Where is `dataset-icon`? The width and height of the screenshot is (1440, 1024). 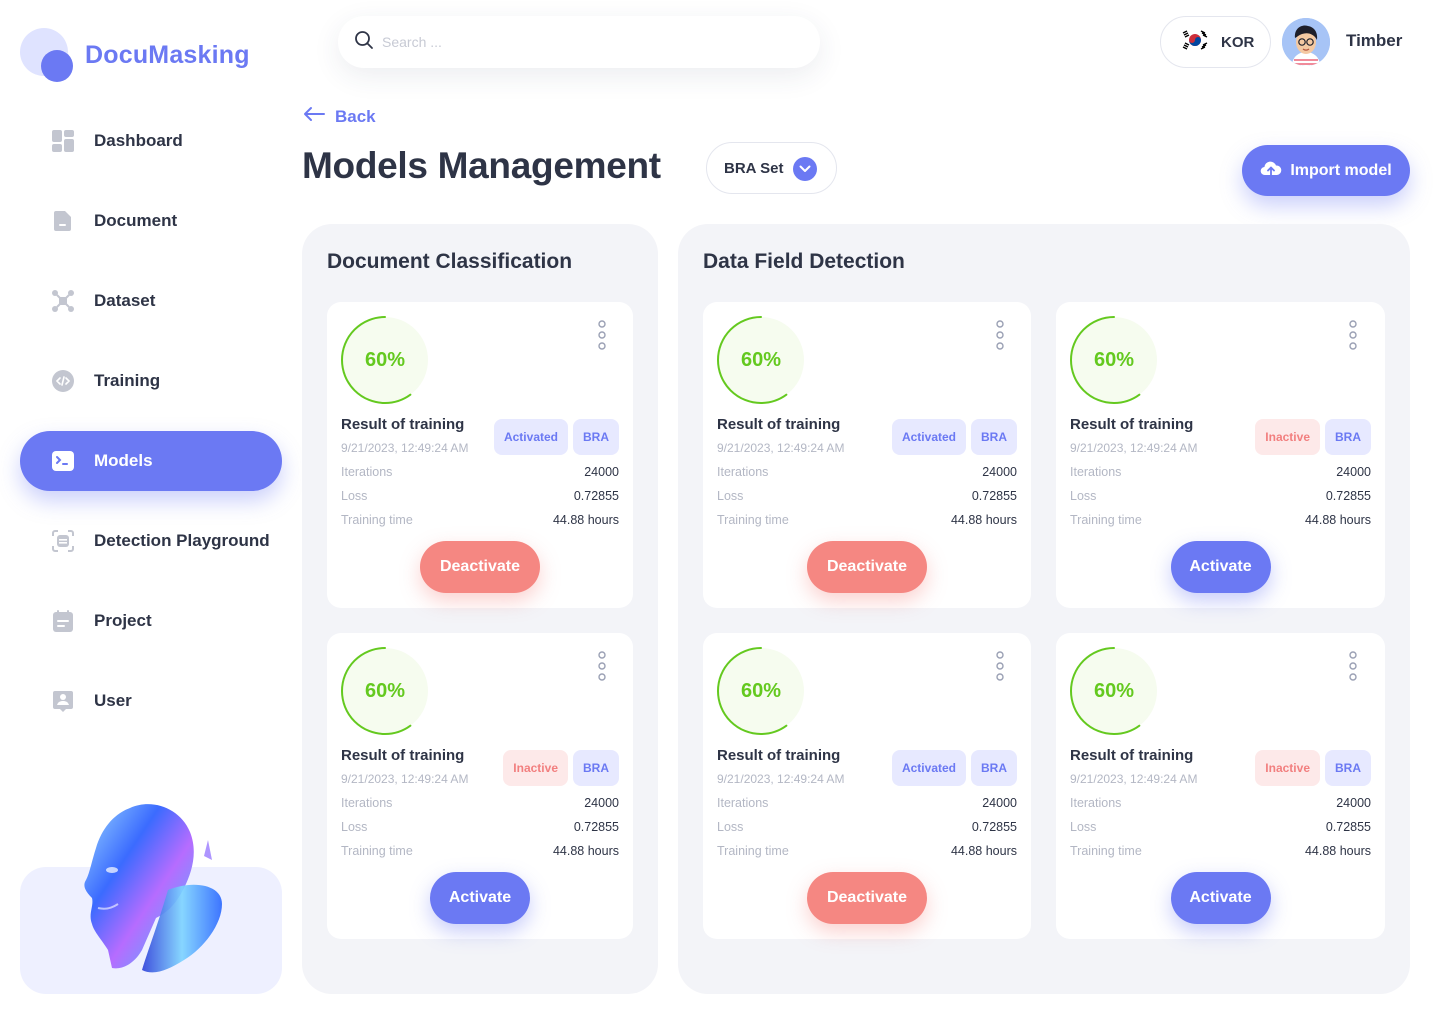 dataset-icon is located at coordinates (63, 301).